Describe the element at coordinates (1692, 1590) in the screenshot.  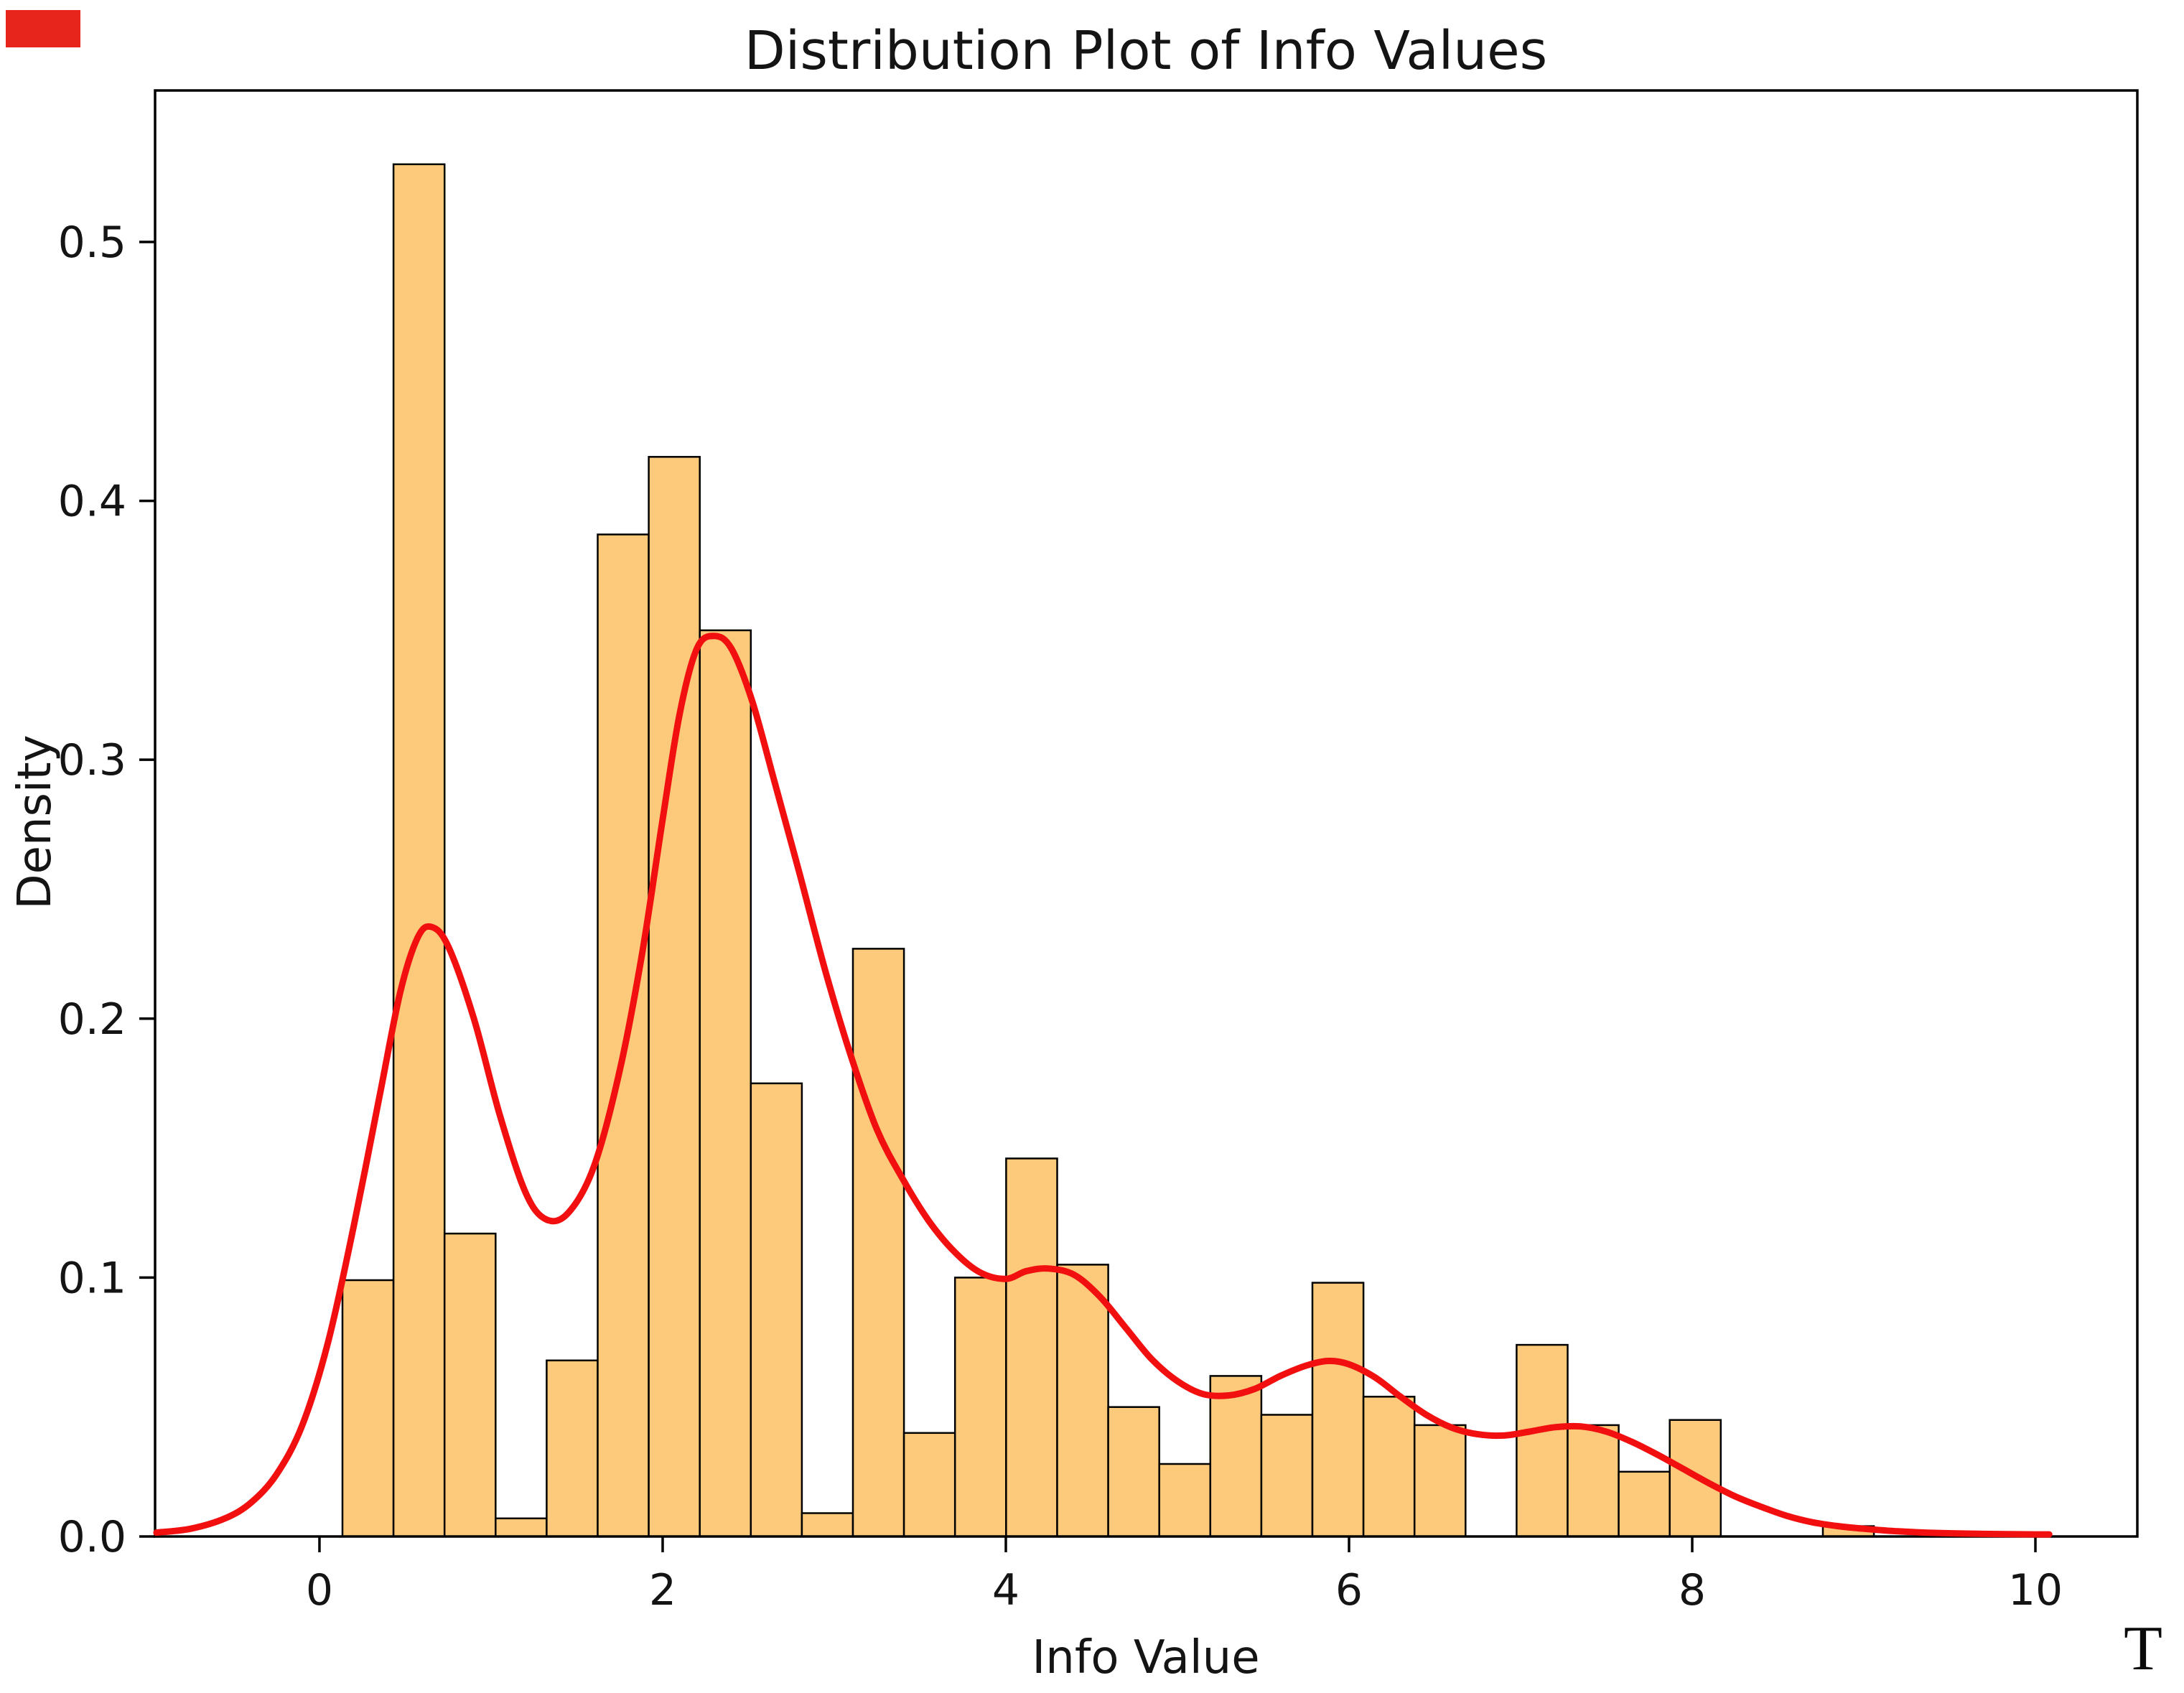
I see `x-tick-label: 8` at that location.